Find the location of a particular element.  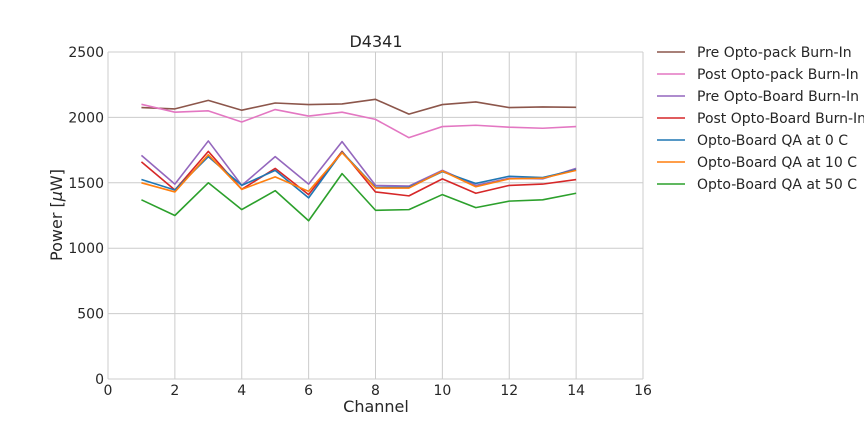

y-tick-label: 0 is located at coordinates (99, 380).